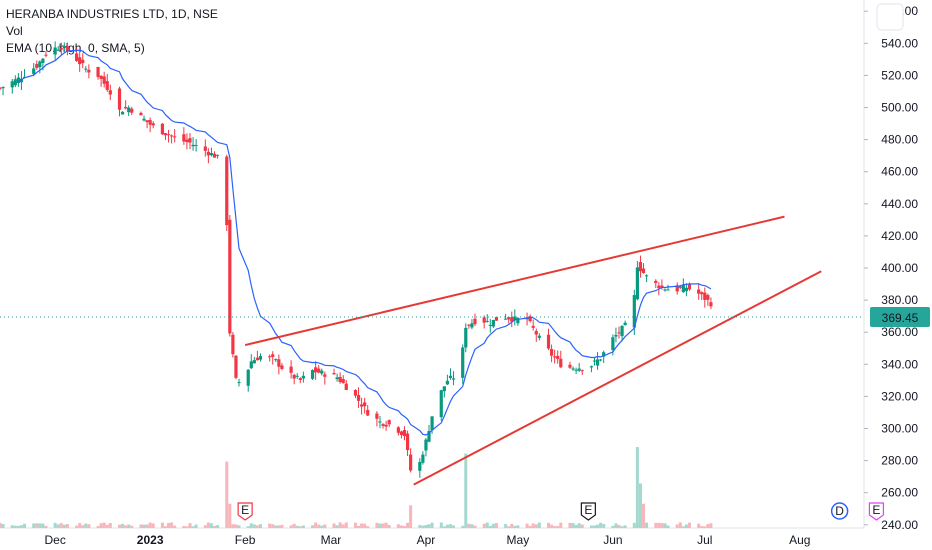  I want to click on y-tick-label: 360.00, so click(899, 332).